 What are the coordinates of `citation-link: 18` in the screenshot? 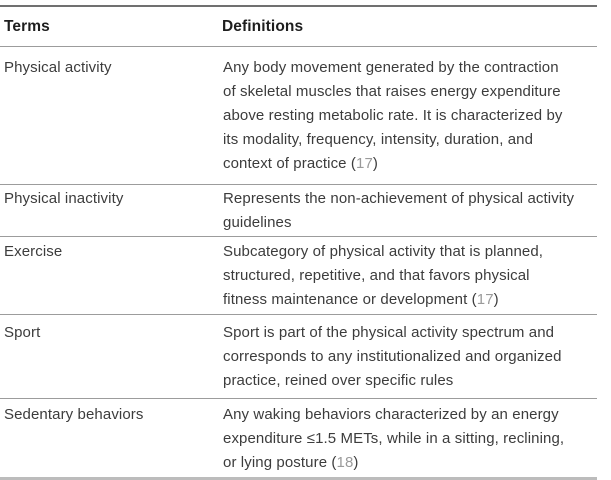 It's located at (345, 462).